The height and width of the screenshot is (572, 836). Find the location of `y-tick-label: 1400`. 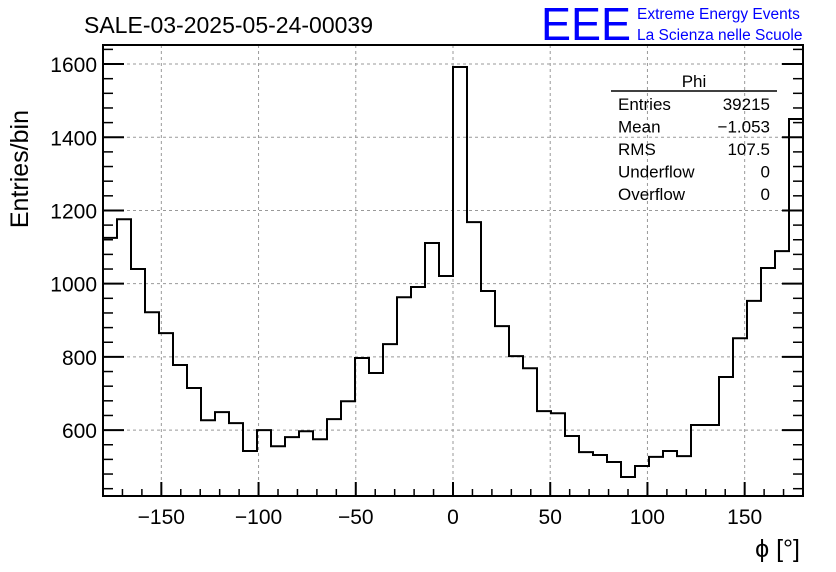

y-tick-label: 1400 is located at coordinates (73, 138).